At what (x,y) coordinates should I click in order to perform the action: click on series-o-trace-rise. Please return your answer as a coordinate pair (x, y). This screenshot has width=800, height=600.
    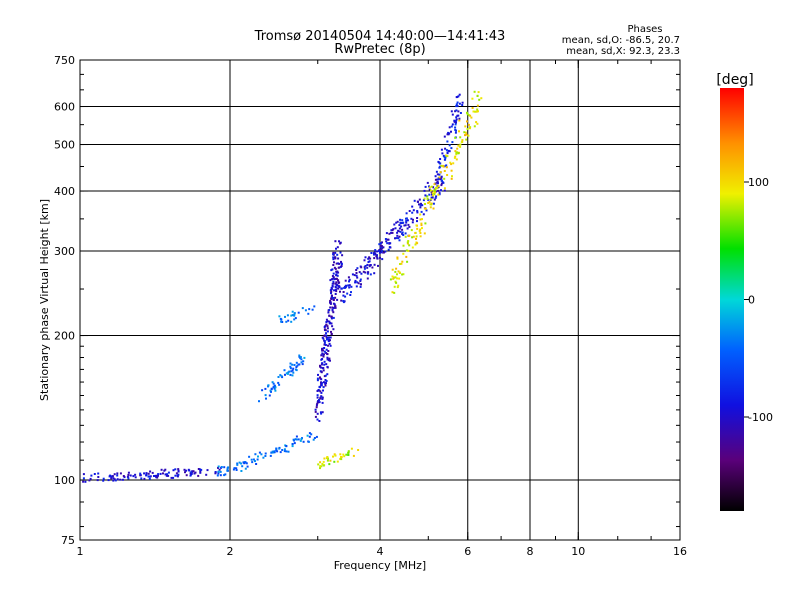
    Looking at the image, I should click on (267, 454).